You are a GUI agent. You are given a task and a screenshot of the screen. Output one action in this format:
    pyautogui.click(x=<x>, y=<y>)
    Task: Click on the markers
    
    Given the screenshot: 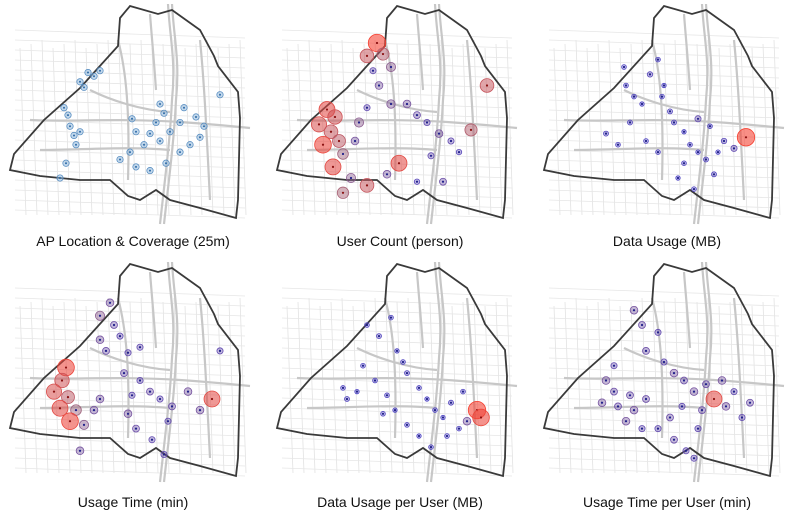 What is the action you would take?
    pyautogui.click(x=679, y=124)
    